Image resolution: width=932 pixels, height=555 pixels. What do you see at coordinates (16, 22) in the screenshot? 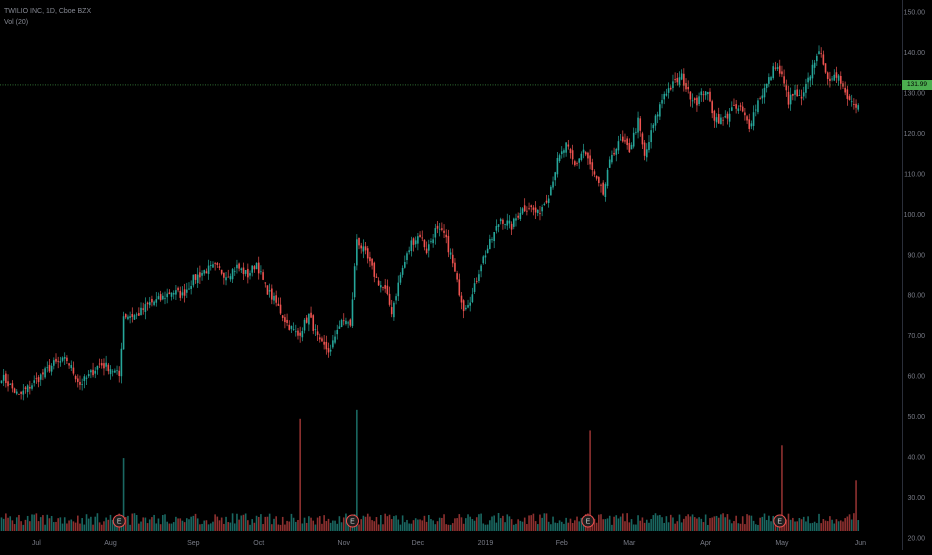
I see `volume-indicator-label: Vol (20)` at bounding box center [16, 22].